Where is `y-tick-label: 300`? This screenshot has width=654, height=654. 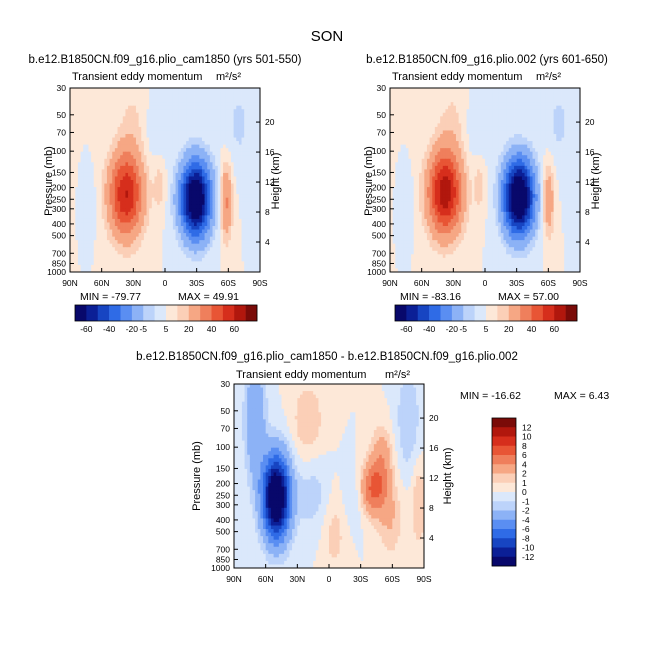 y-tick-label: 300 is located at coordinates (59, 209).